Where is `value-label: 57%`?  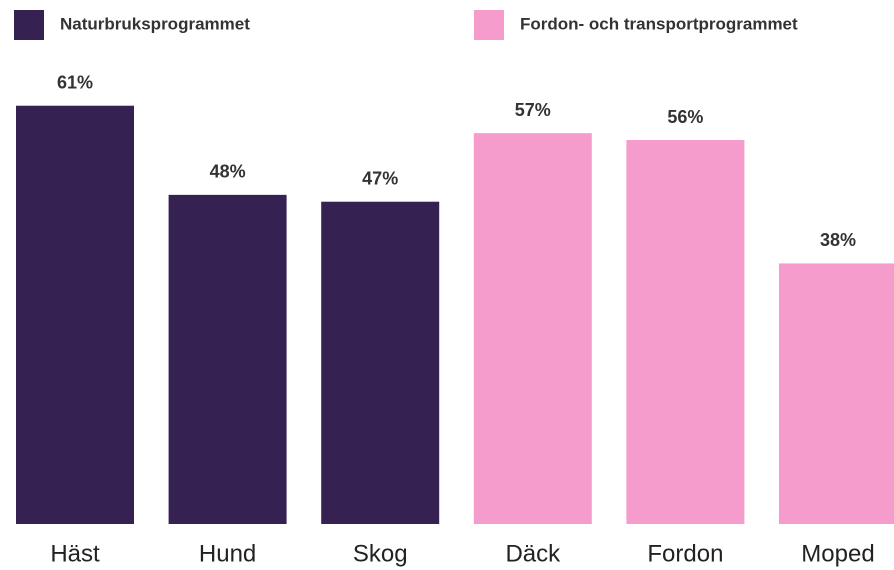 value-label: 57% is located at coordinates (533, 110).